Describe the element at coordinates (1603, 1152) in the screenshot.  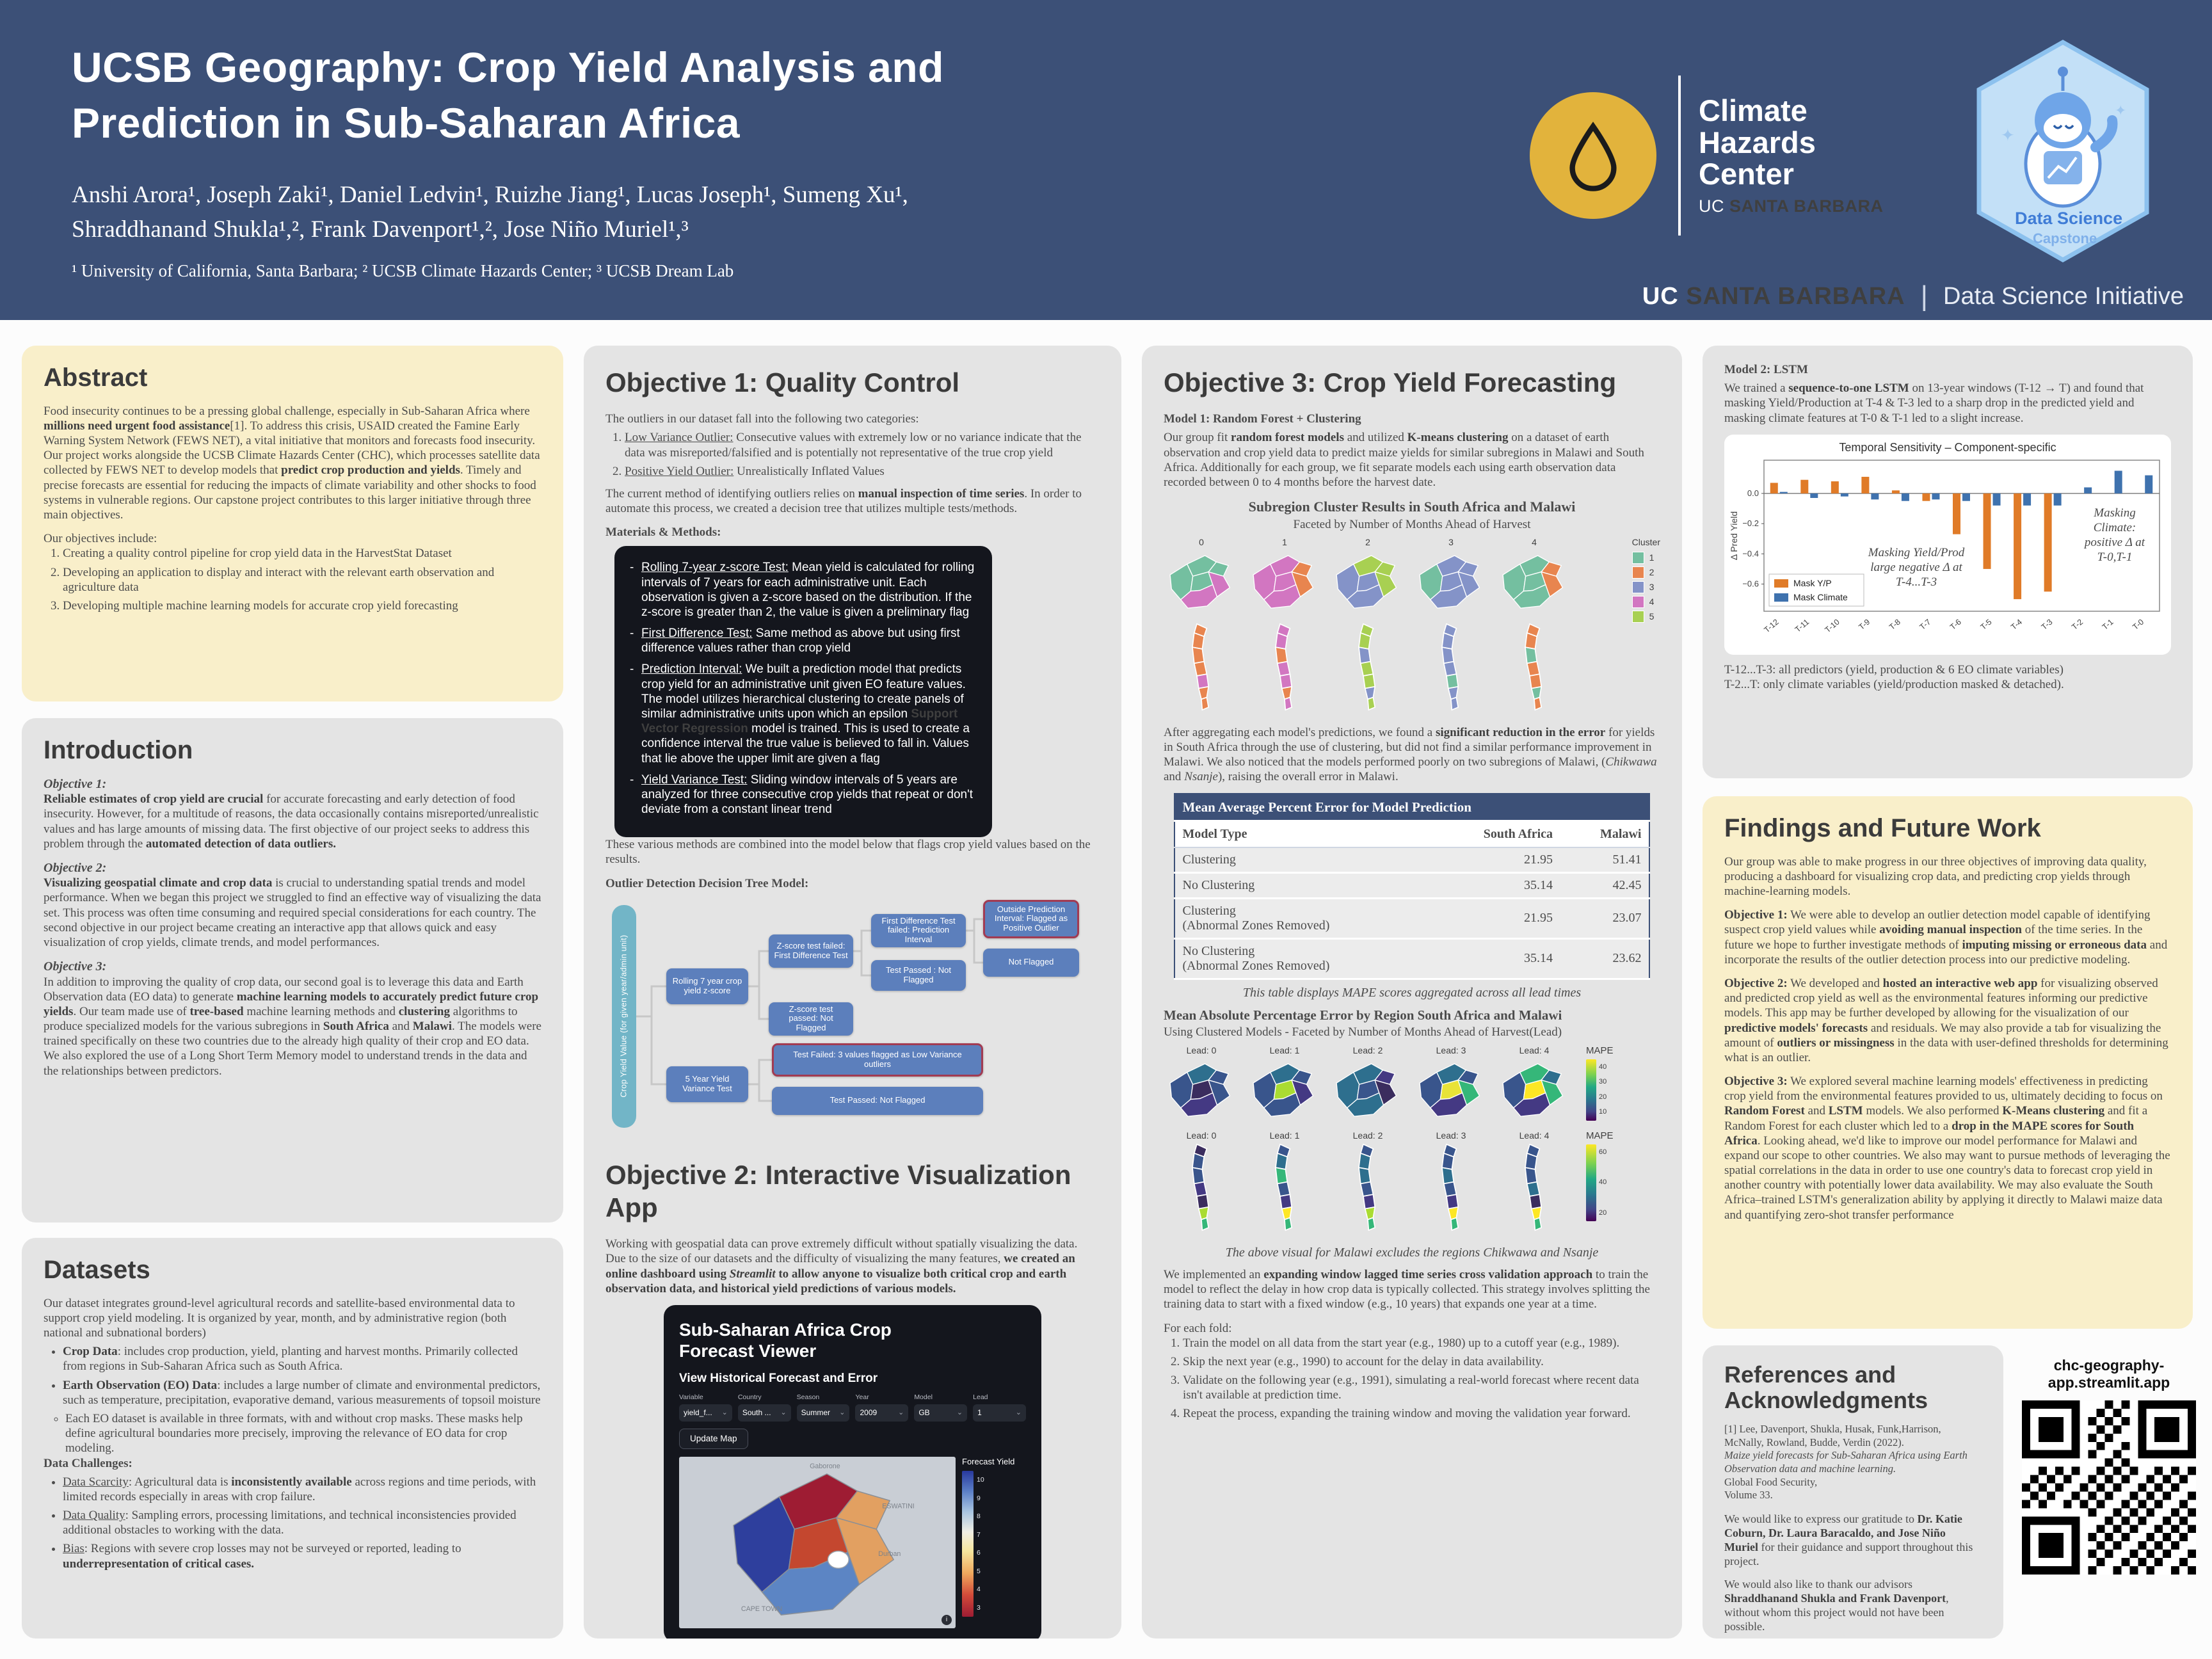
I see `colorbar-tick: 60` at that location.